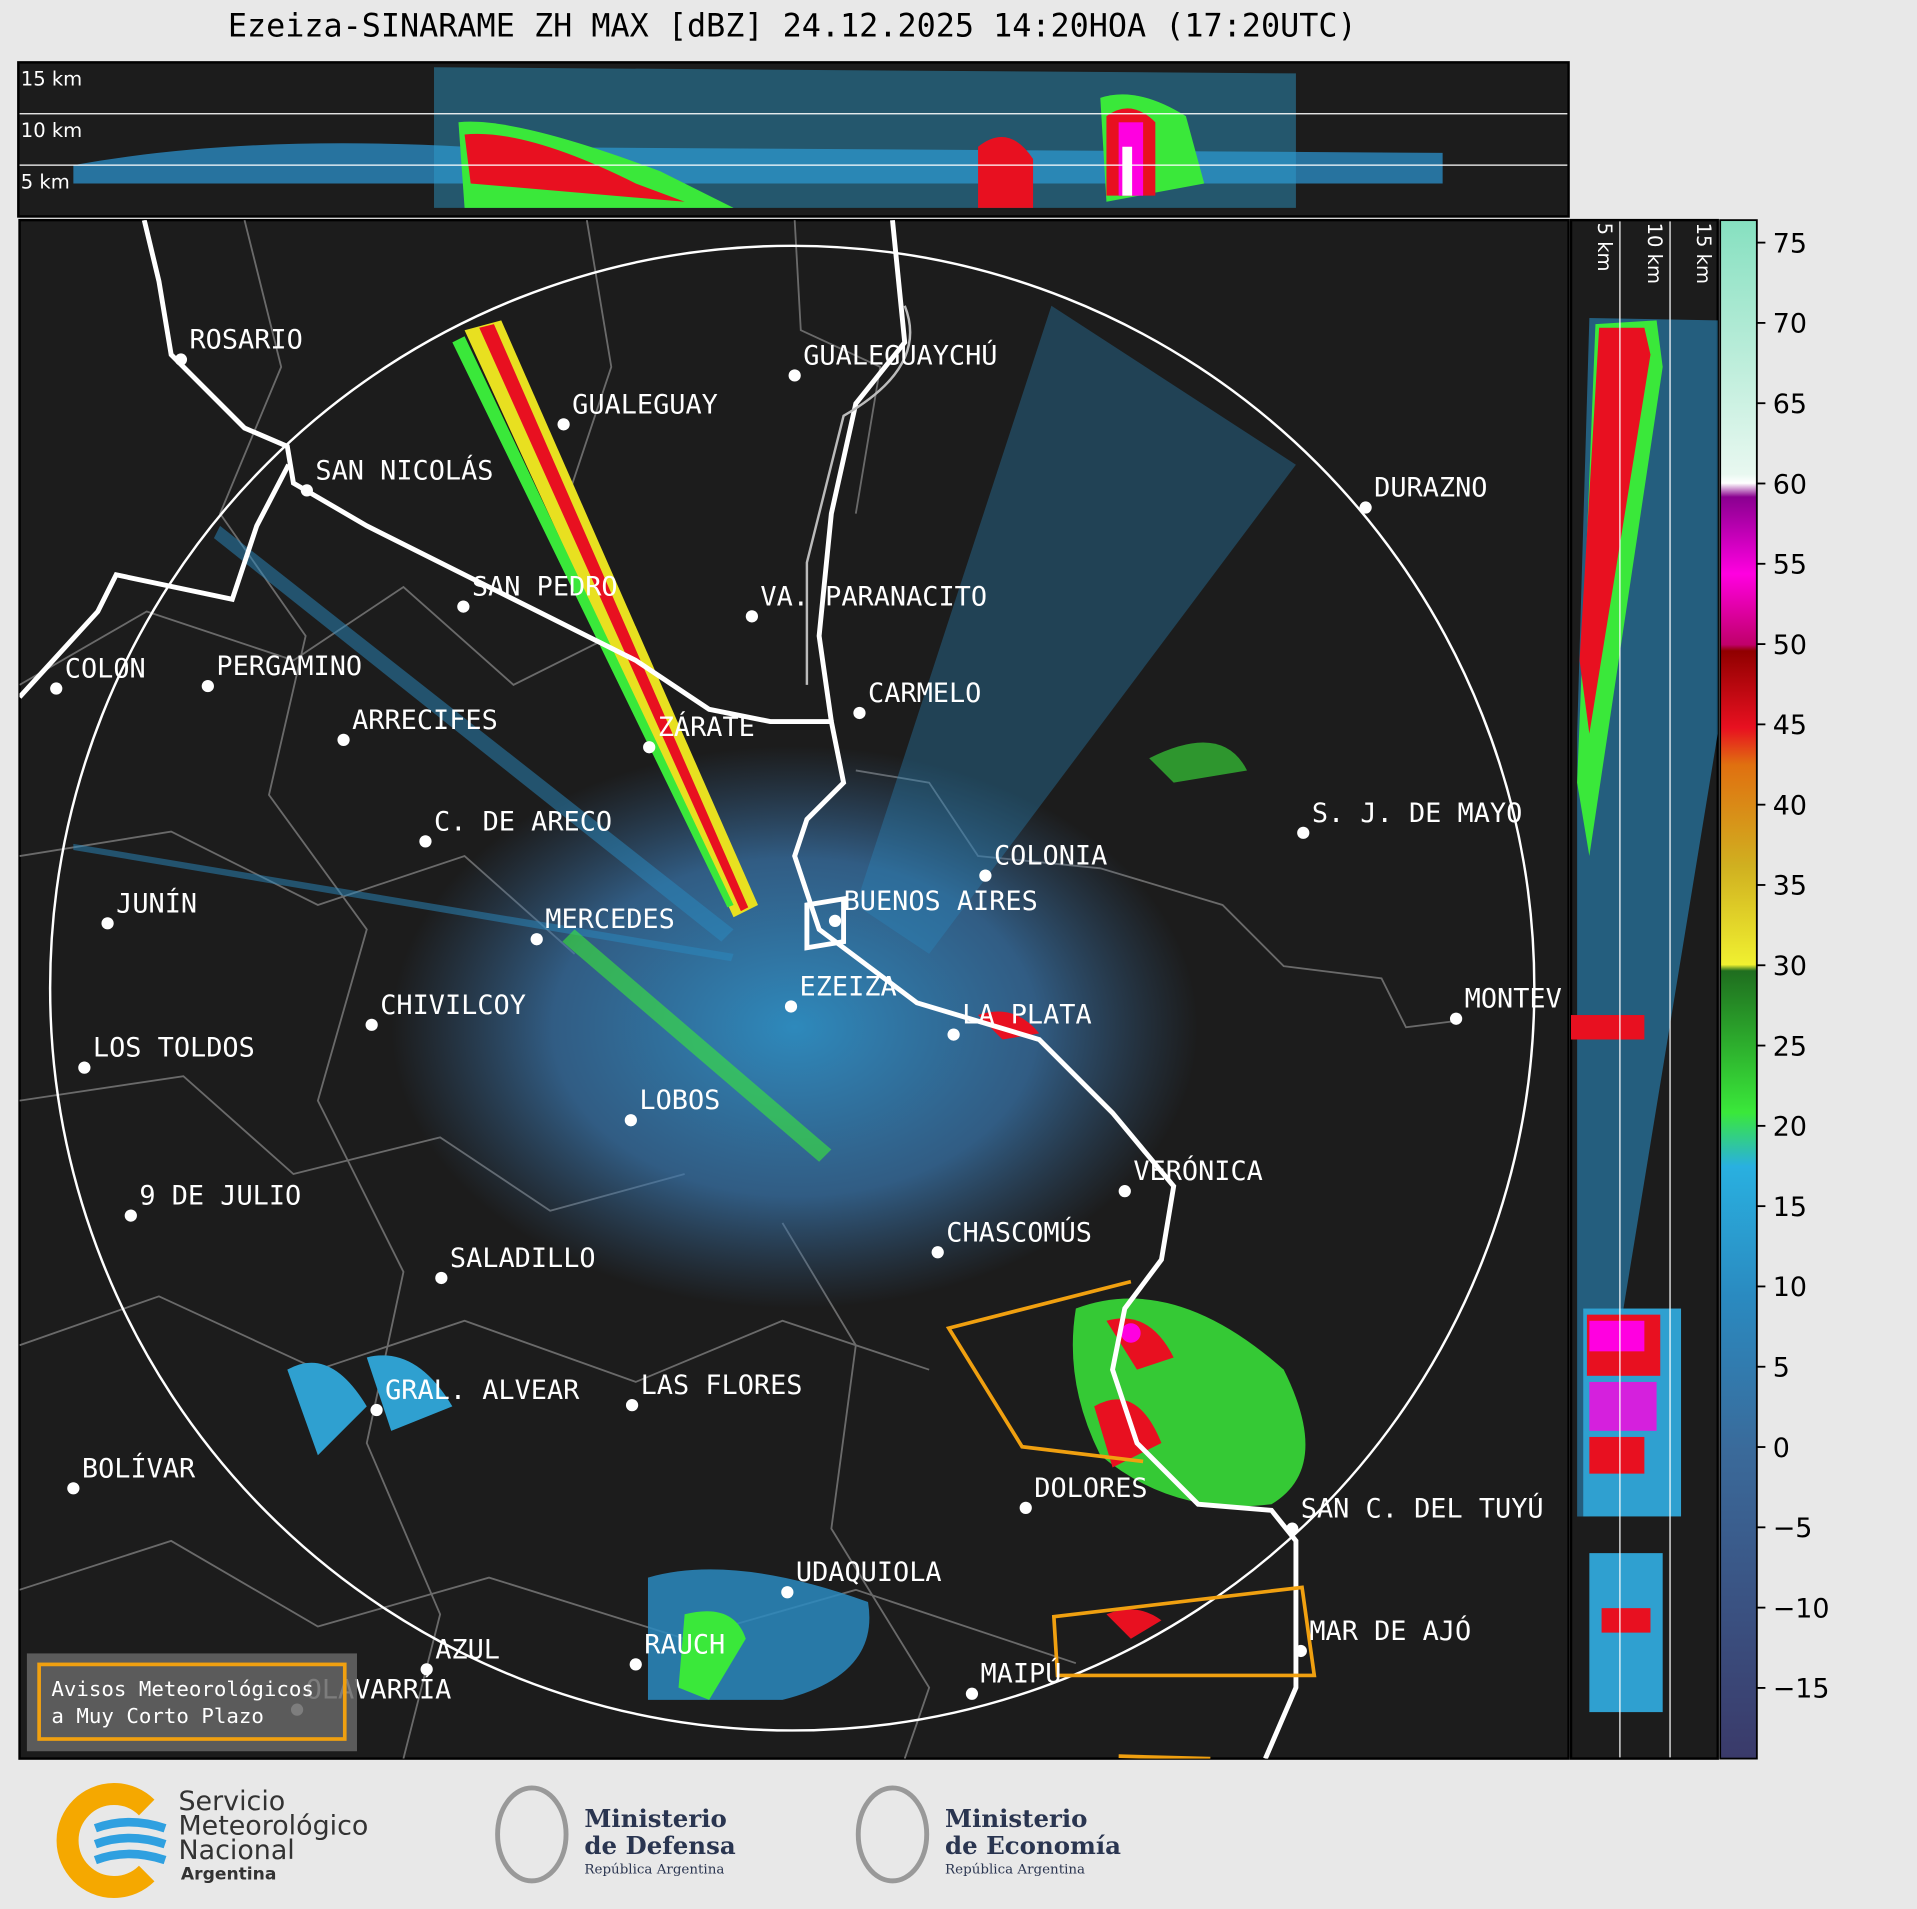 Image resolution: width=1917 pixels, height=1909 pixels. I want to click on city-label: JUNÍN, so click(156, 903).